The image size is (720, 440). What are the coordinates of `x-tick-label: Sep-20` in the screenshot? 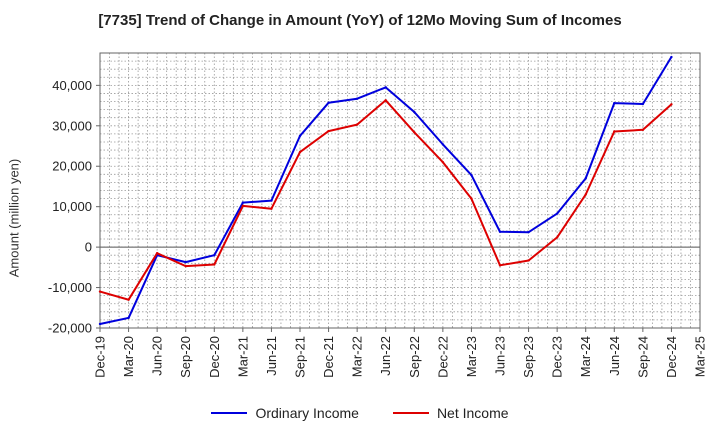 It's located at (185, 357).